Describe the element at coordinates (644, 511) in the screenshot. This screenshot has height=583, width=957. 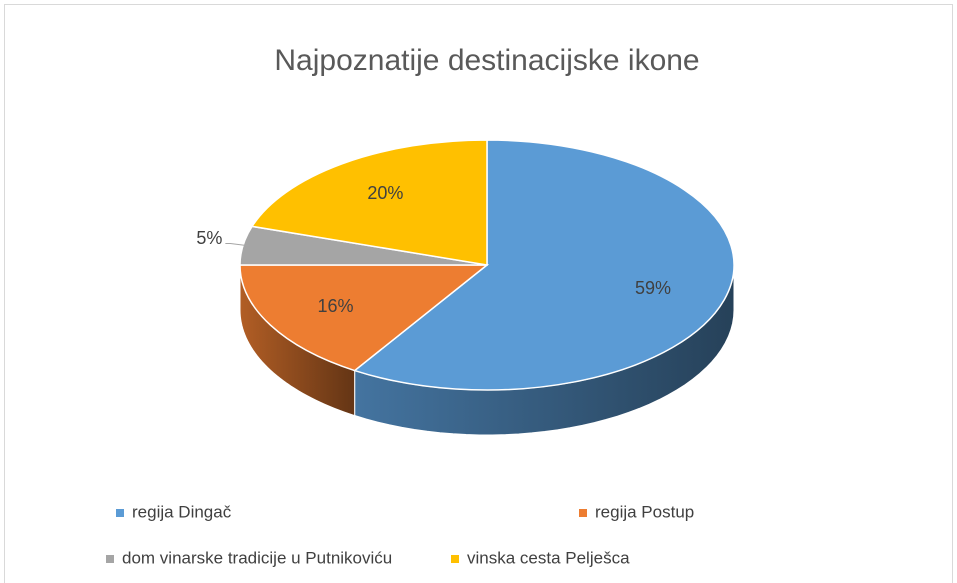
I see `legend-label: regija Postup` at that location.